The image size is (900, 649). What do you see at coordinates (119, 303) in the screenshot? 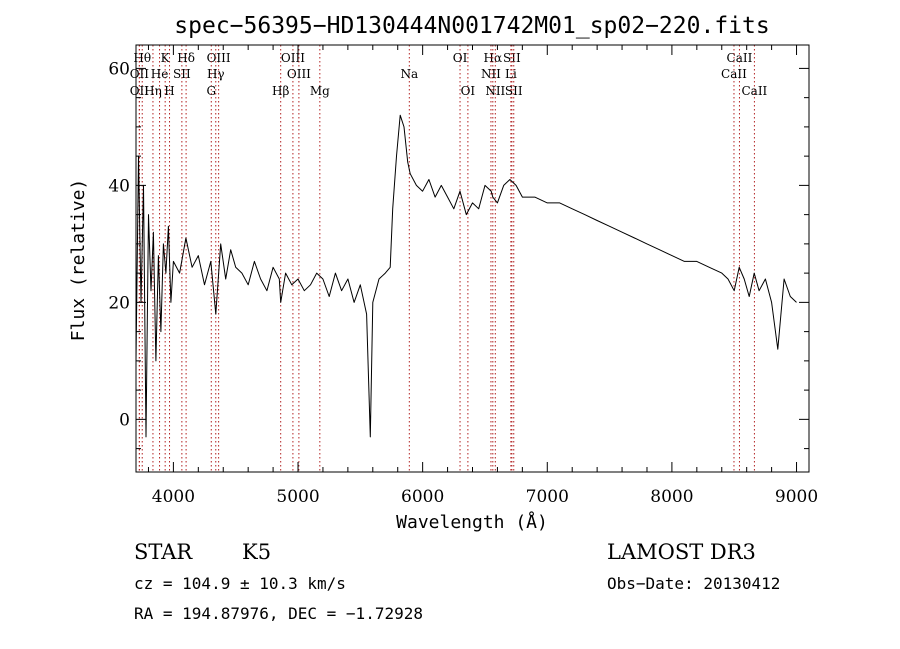
I see `y-tick-label-1: 20` at bounding box center [119, 303].